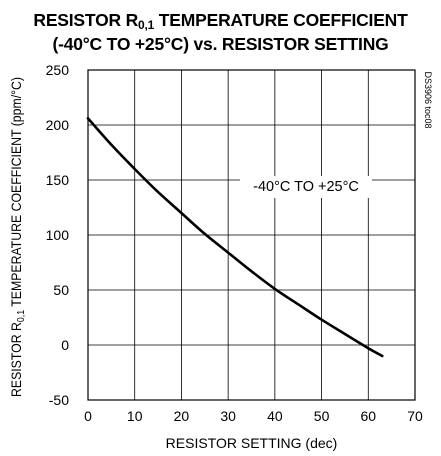 Image resolution: width=441 pixels, height=456 pixels. What do you see at coordinates (428, 99) in the screenshot?
I see `document-code: DS3906 toc08` at bounding box center [428, 99].